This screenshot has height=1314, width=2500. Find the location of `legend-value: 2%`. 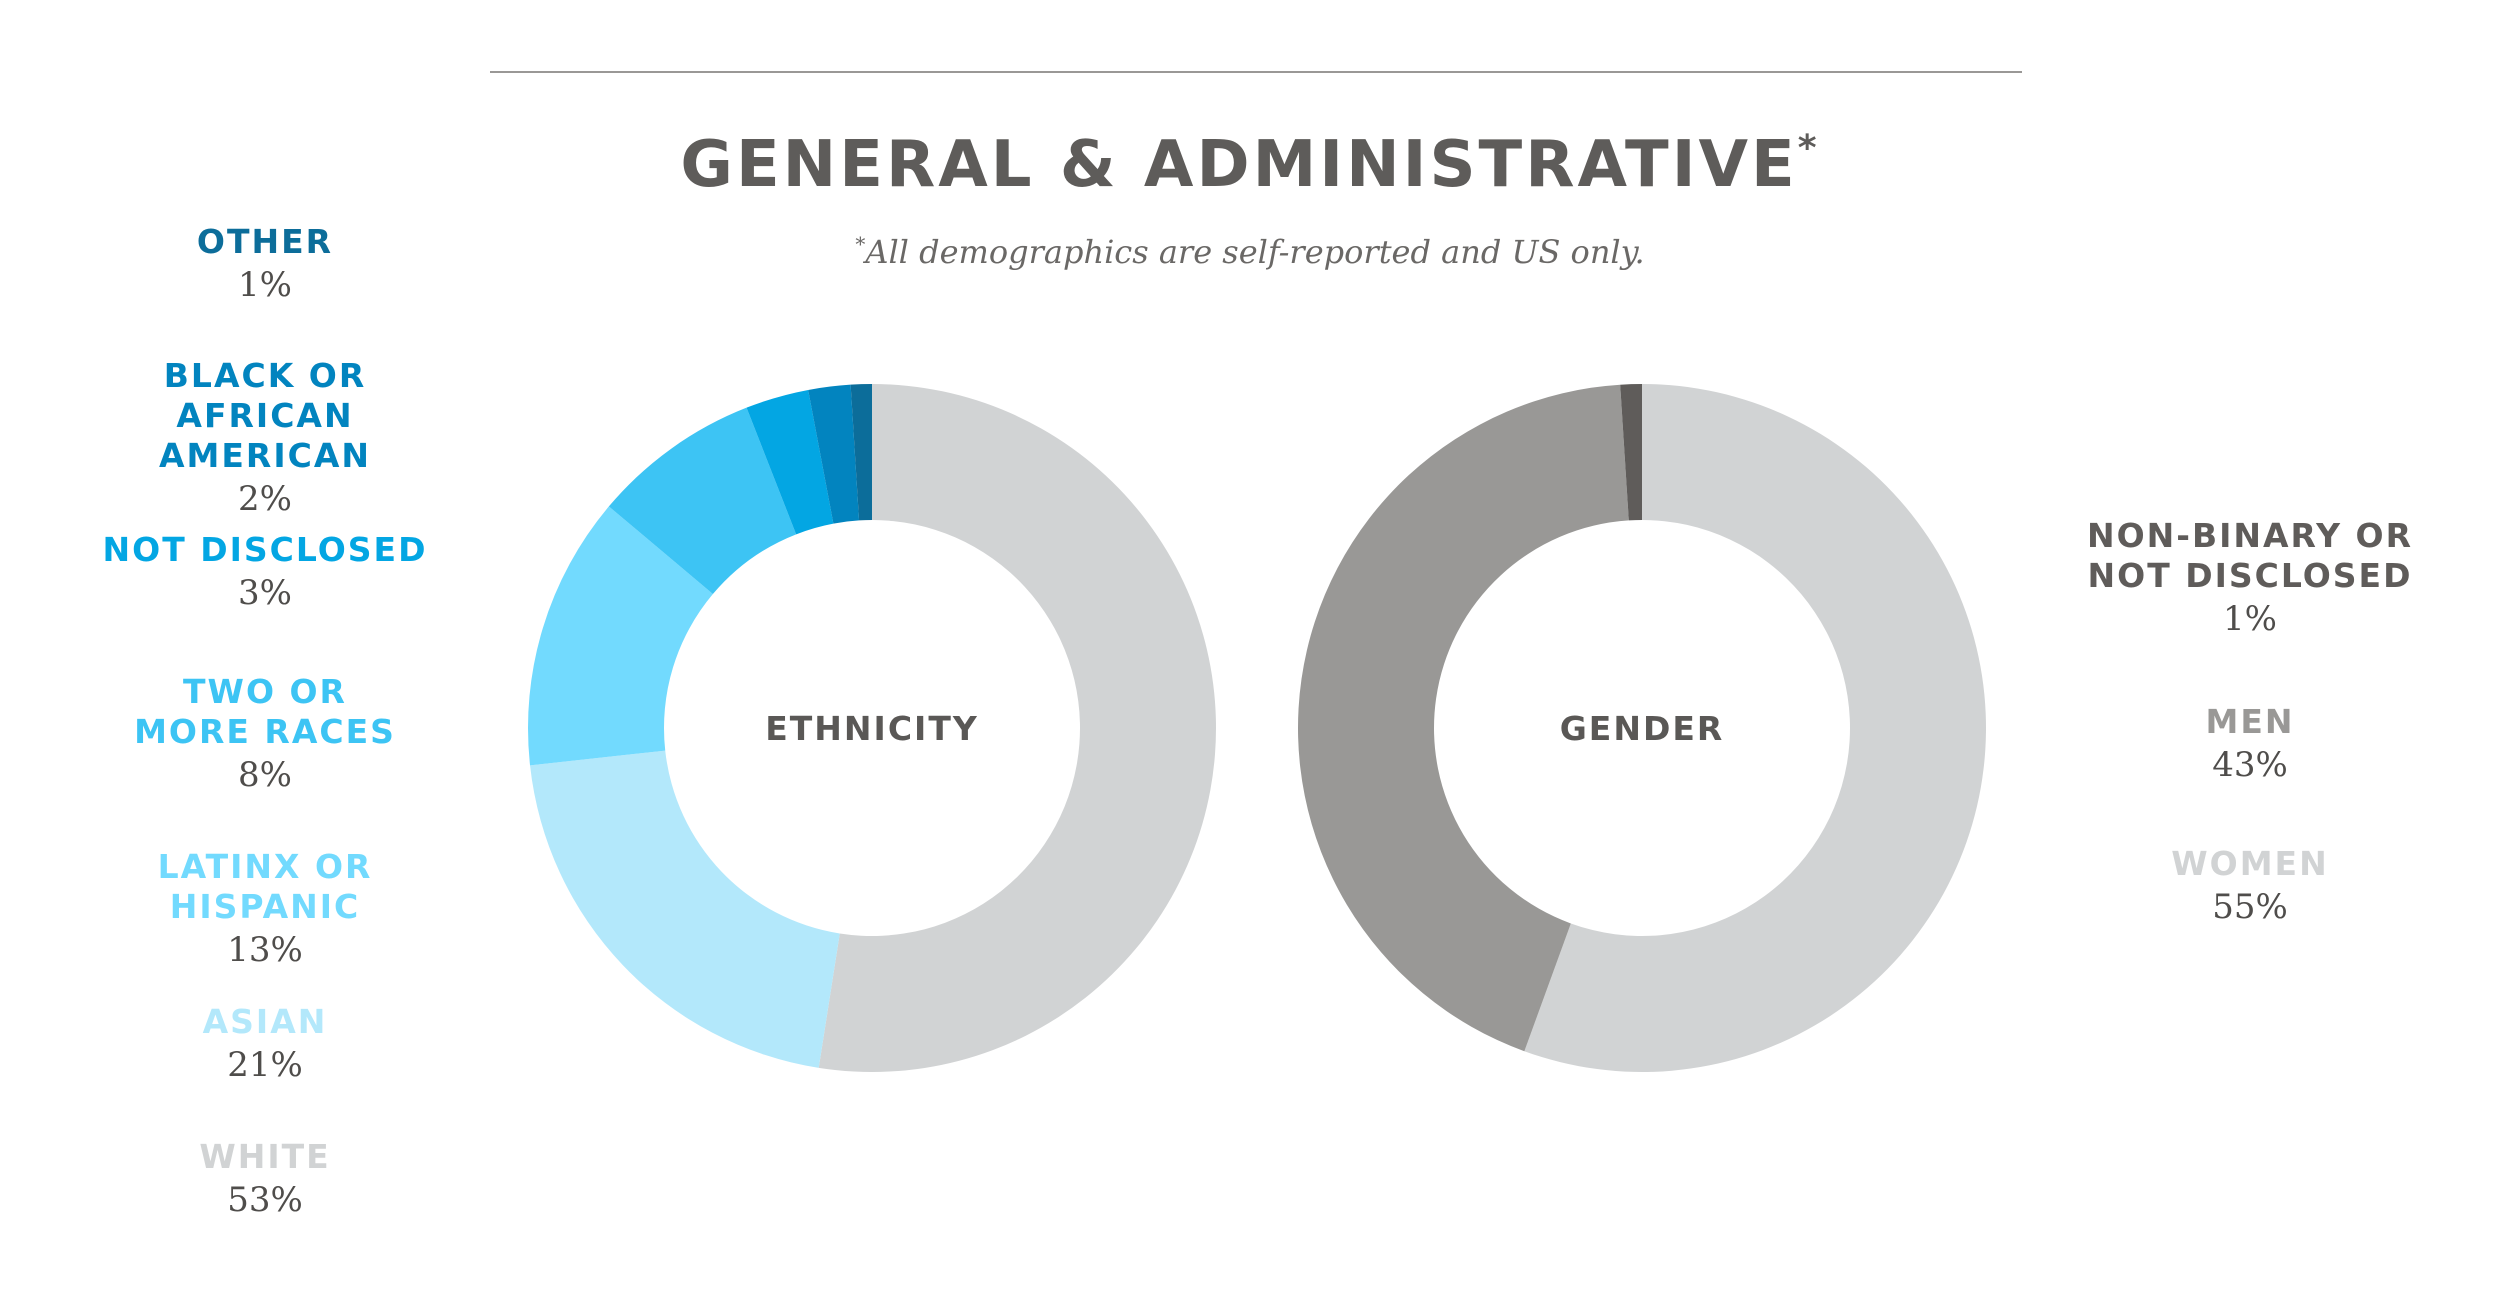

legend-value: 2% is located at coordinates (265, 499).